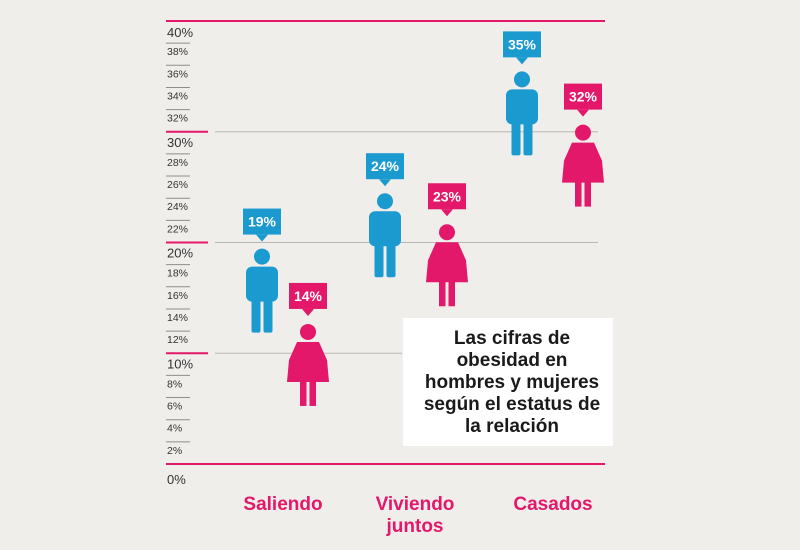 The height and width of the screenshot is (550, 800). What do you see at coordinates (174, 429) in the screenshot?
I see `minor-tick-label: 4%` at bounding box center [174, 429].